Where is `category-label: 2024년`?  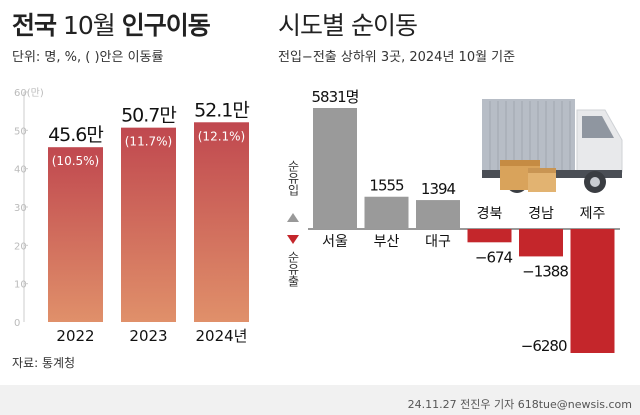 category-label: 2024년 is located at coordinates (222, 336).